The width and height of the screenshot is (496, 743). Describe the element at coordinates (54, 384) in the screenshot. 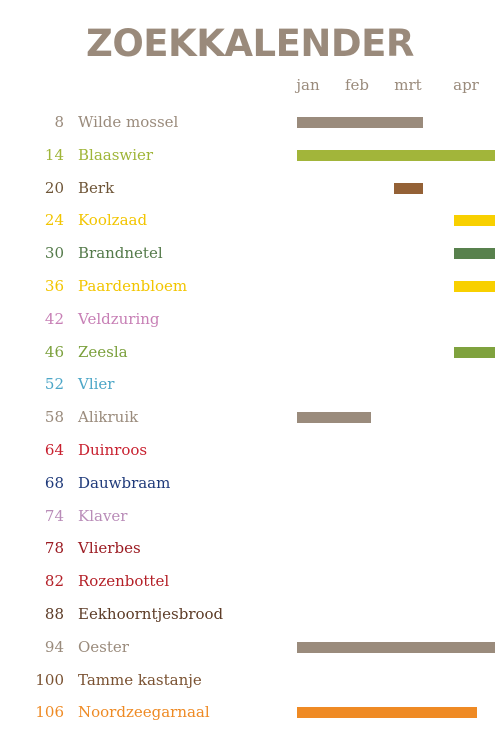

I see `page-number: 52` at that location.